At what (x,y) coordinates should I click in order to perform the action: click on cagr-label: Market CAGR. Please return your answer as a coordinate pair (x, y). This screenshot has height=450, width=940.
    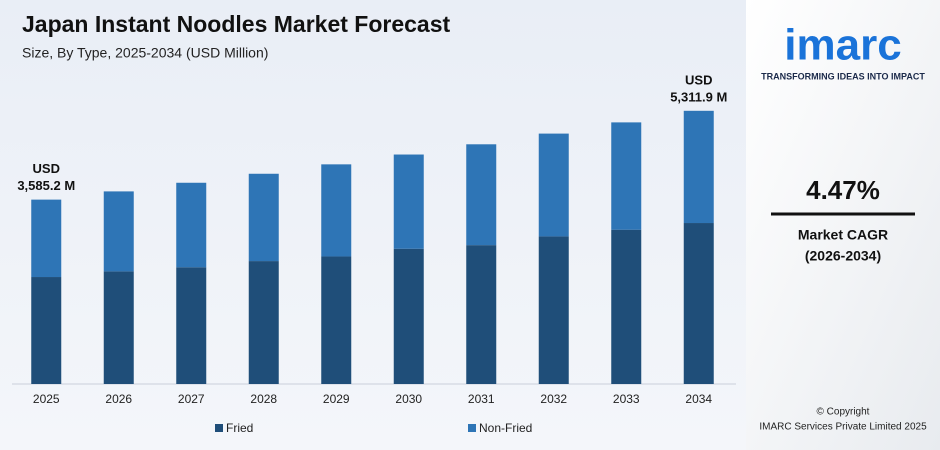
    Looking at the image, I should click on (843, 235).